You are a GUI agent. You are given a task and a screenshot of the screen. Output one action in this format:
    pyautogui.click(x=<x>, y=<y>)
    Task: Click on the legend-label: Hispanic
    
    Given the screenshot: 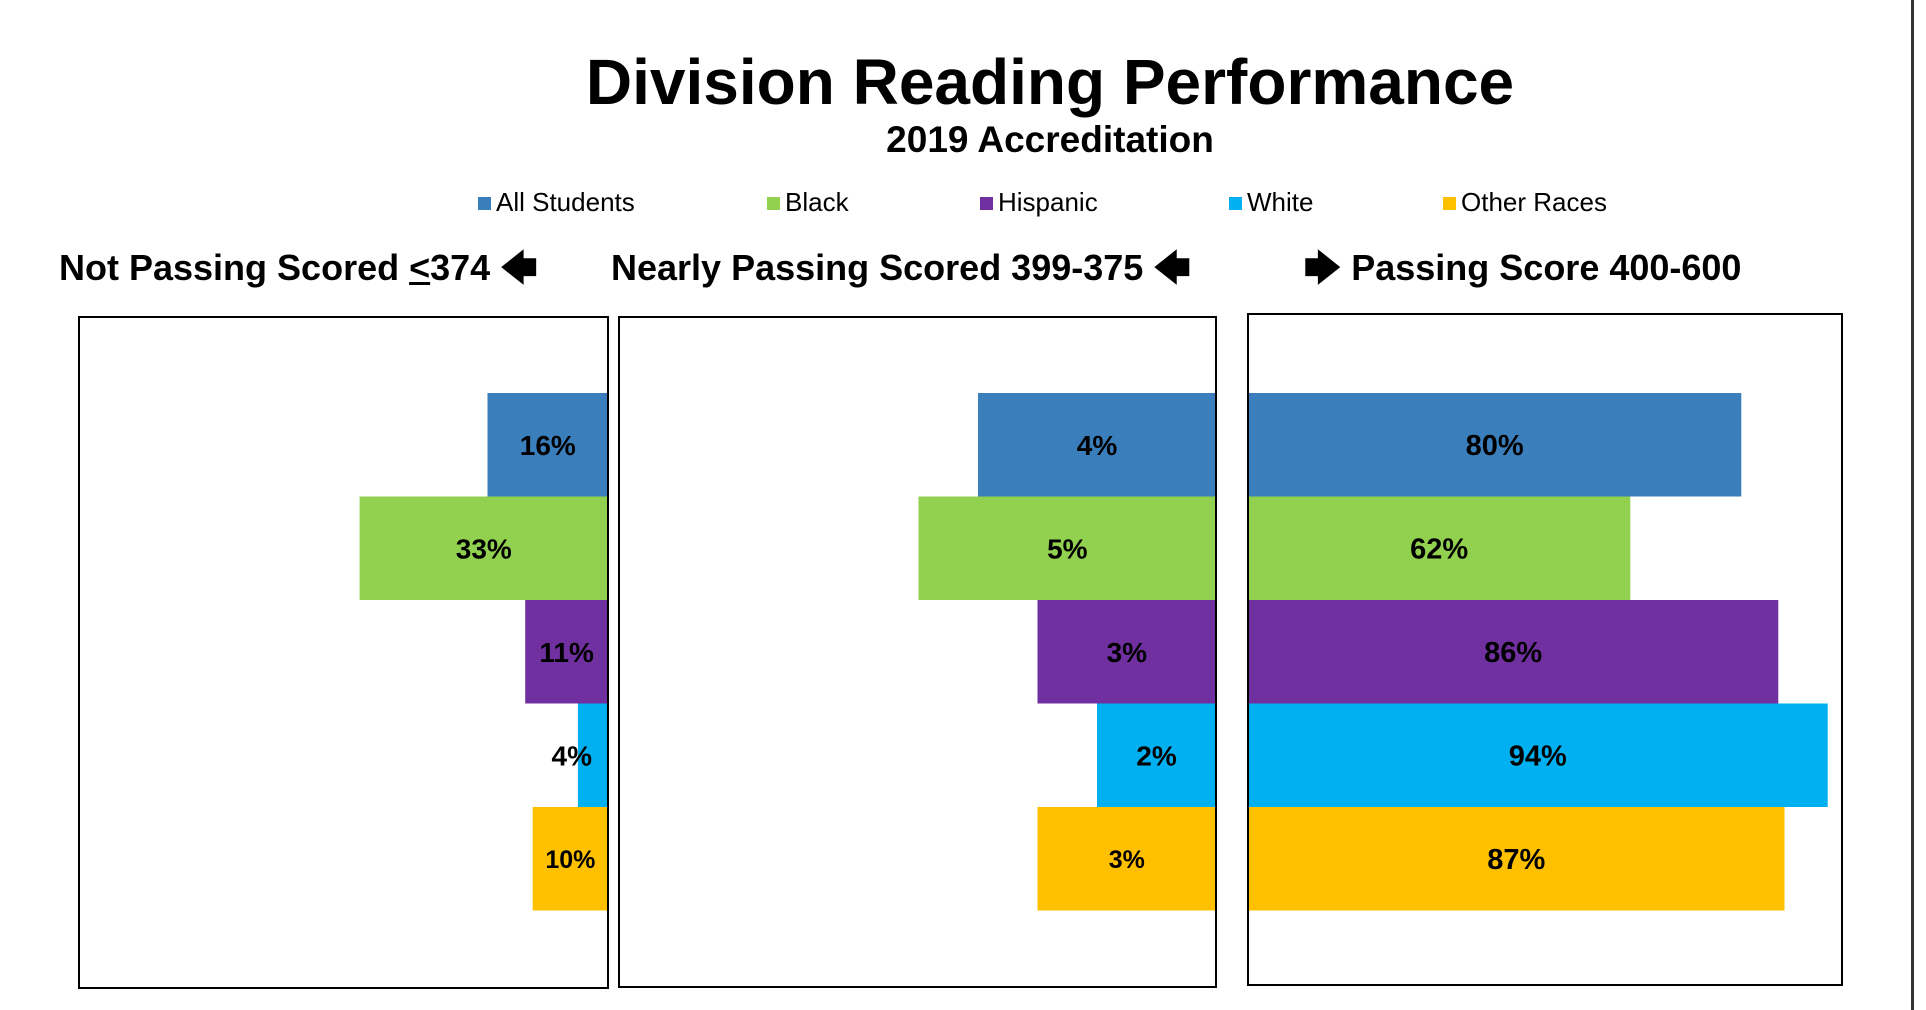 What is the action you would take?
    pyautogui.click(x=1048, y=202)
    